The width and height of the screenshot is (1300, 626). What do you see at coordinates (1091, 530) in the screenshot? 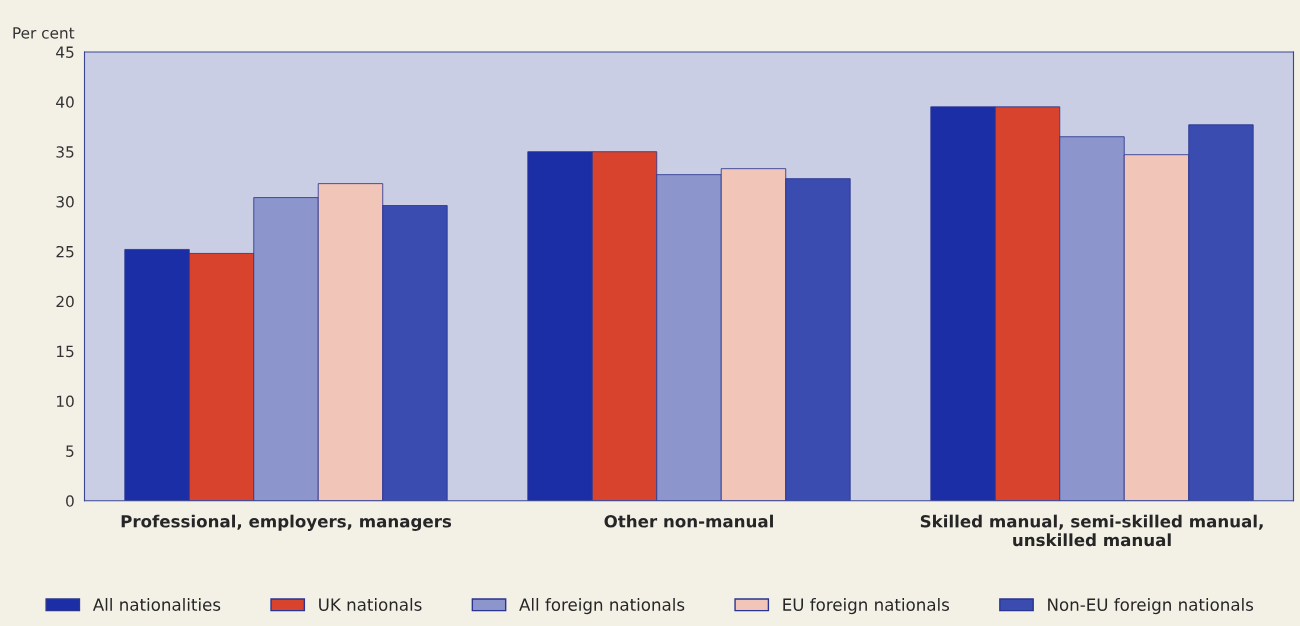
I see `x-tick-label: Skilled manual, semi-skilled manual, unskilled manual` at bounding box center [1091, 530].